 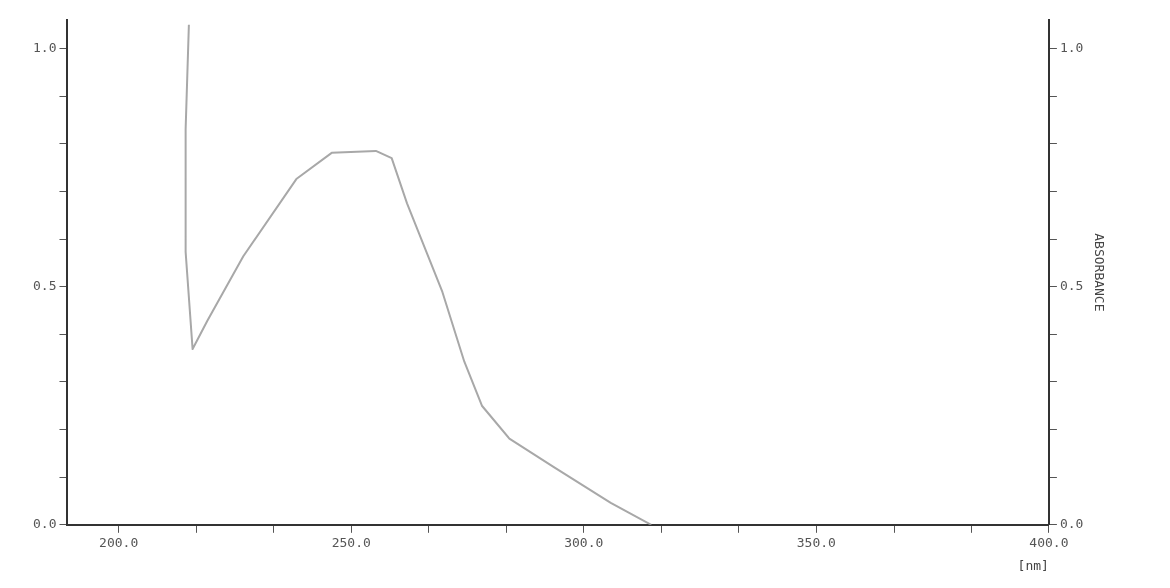 What do you see at coordinates (1071, 286) in the screenshot?
I see `y2-tick-label: 0.5` at bounding box center [1071, 286].